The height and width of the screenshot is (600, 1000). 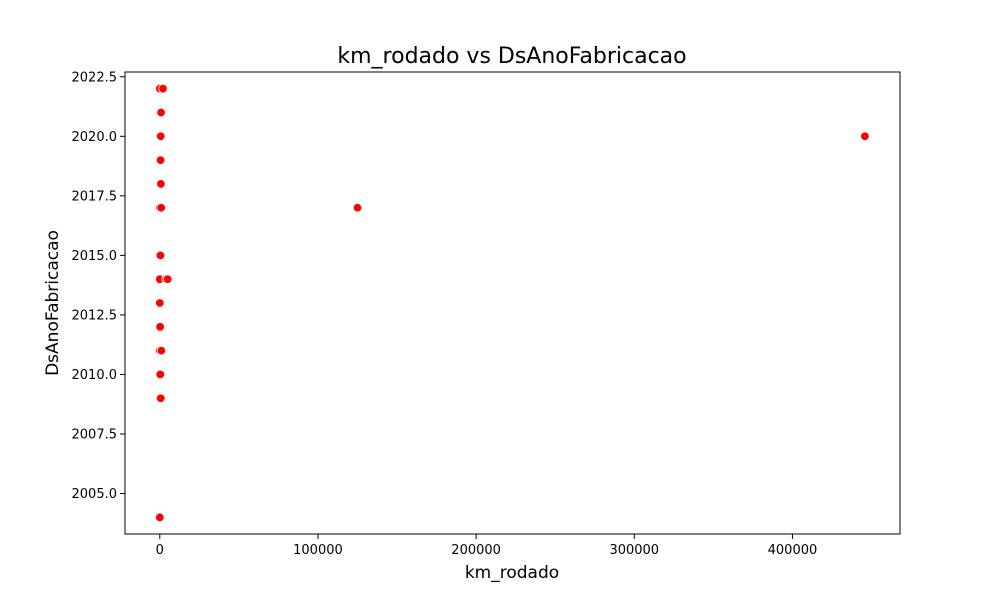 I want to click on y-tick-label: 2015.0, so click(x=95, y=256).